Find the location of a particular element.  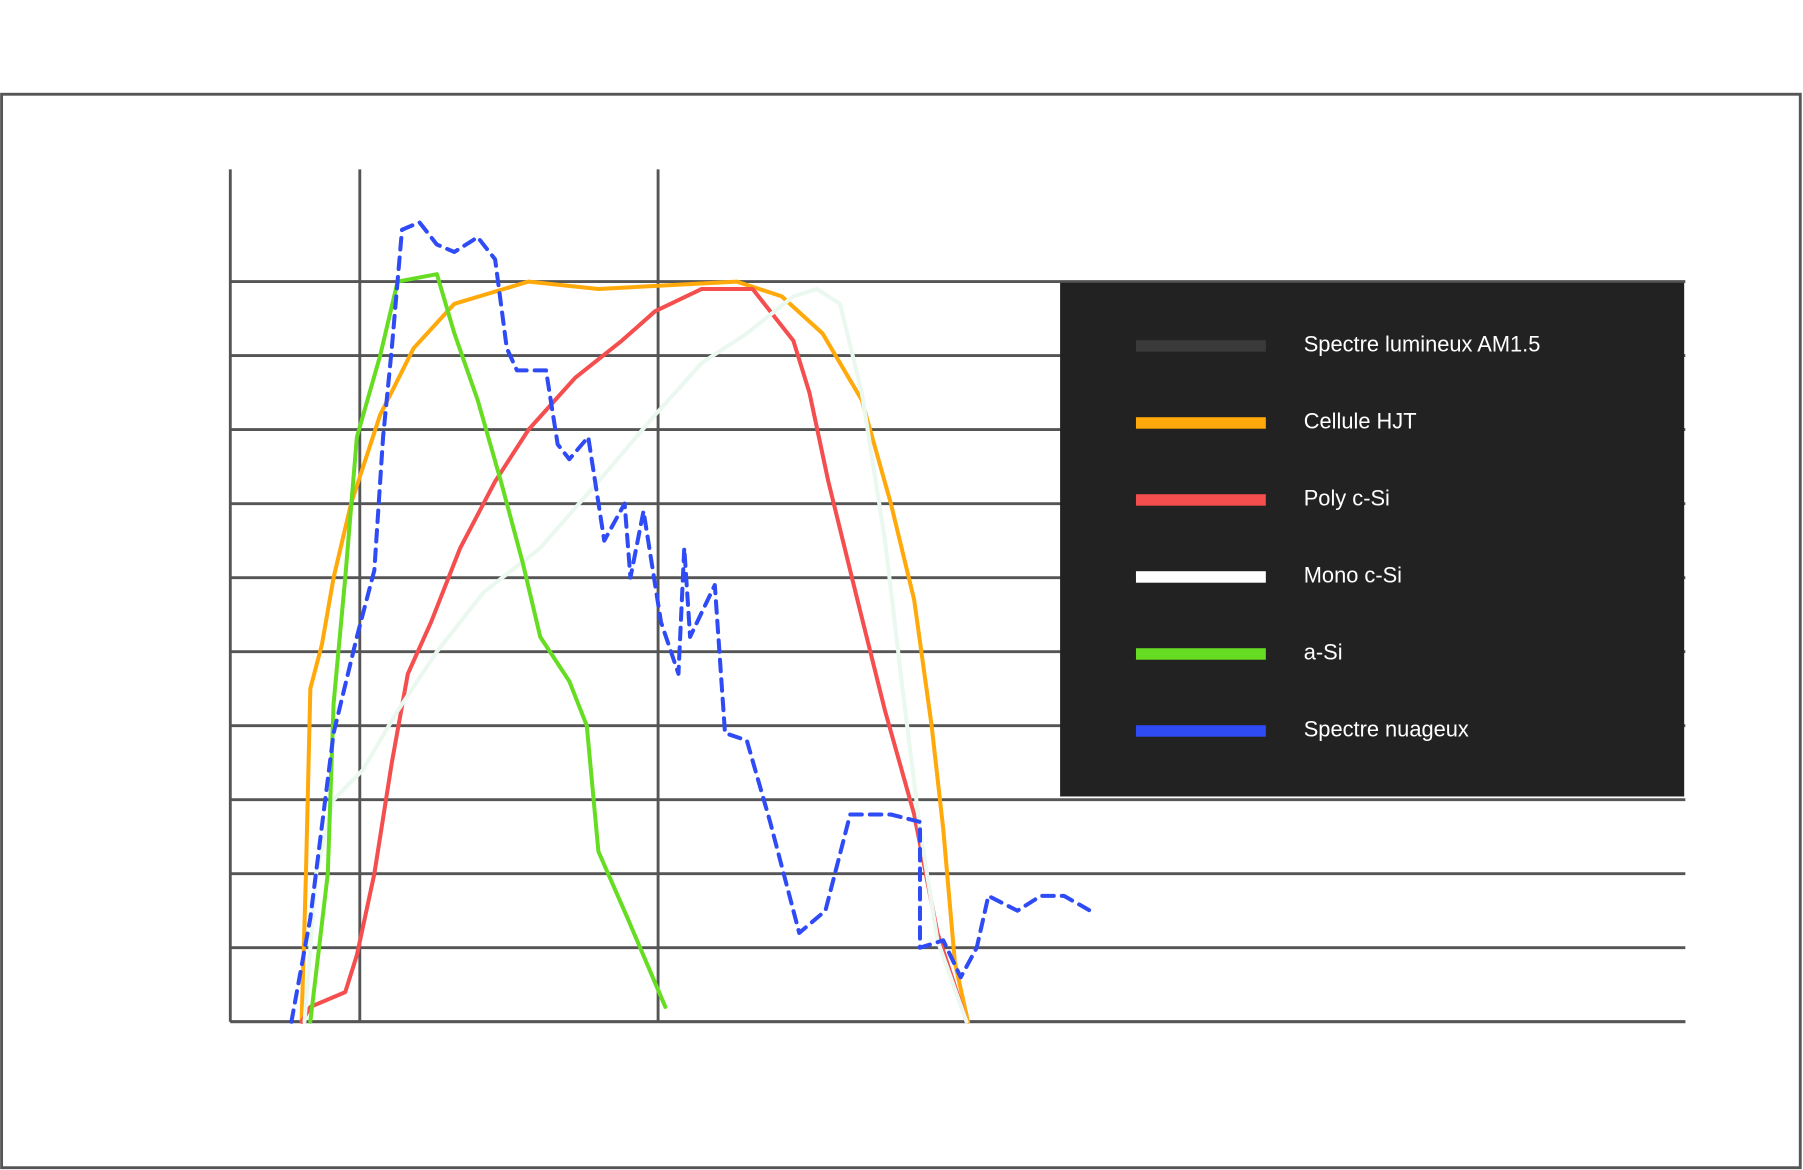

legend-label: Cellule HJT is located at coordinates (1360, 421).